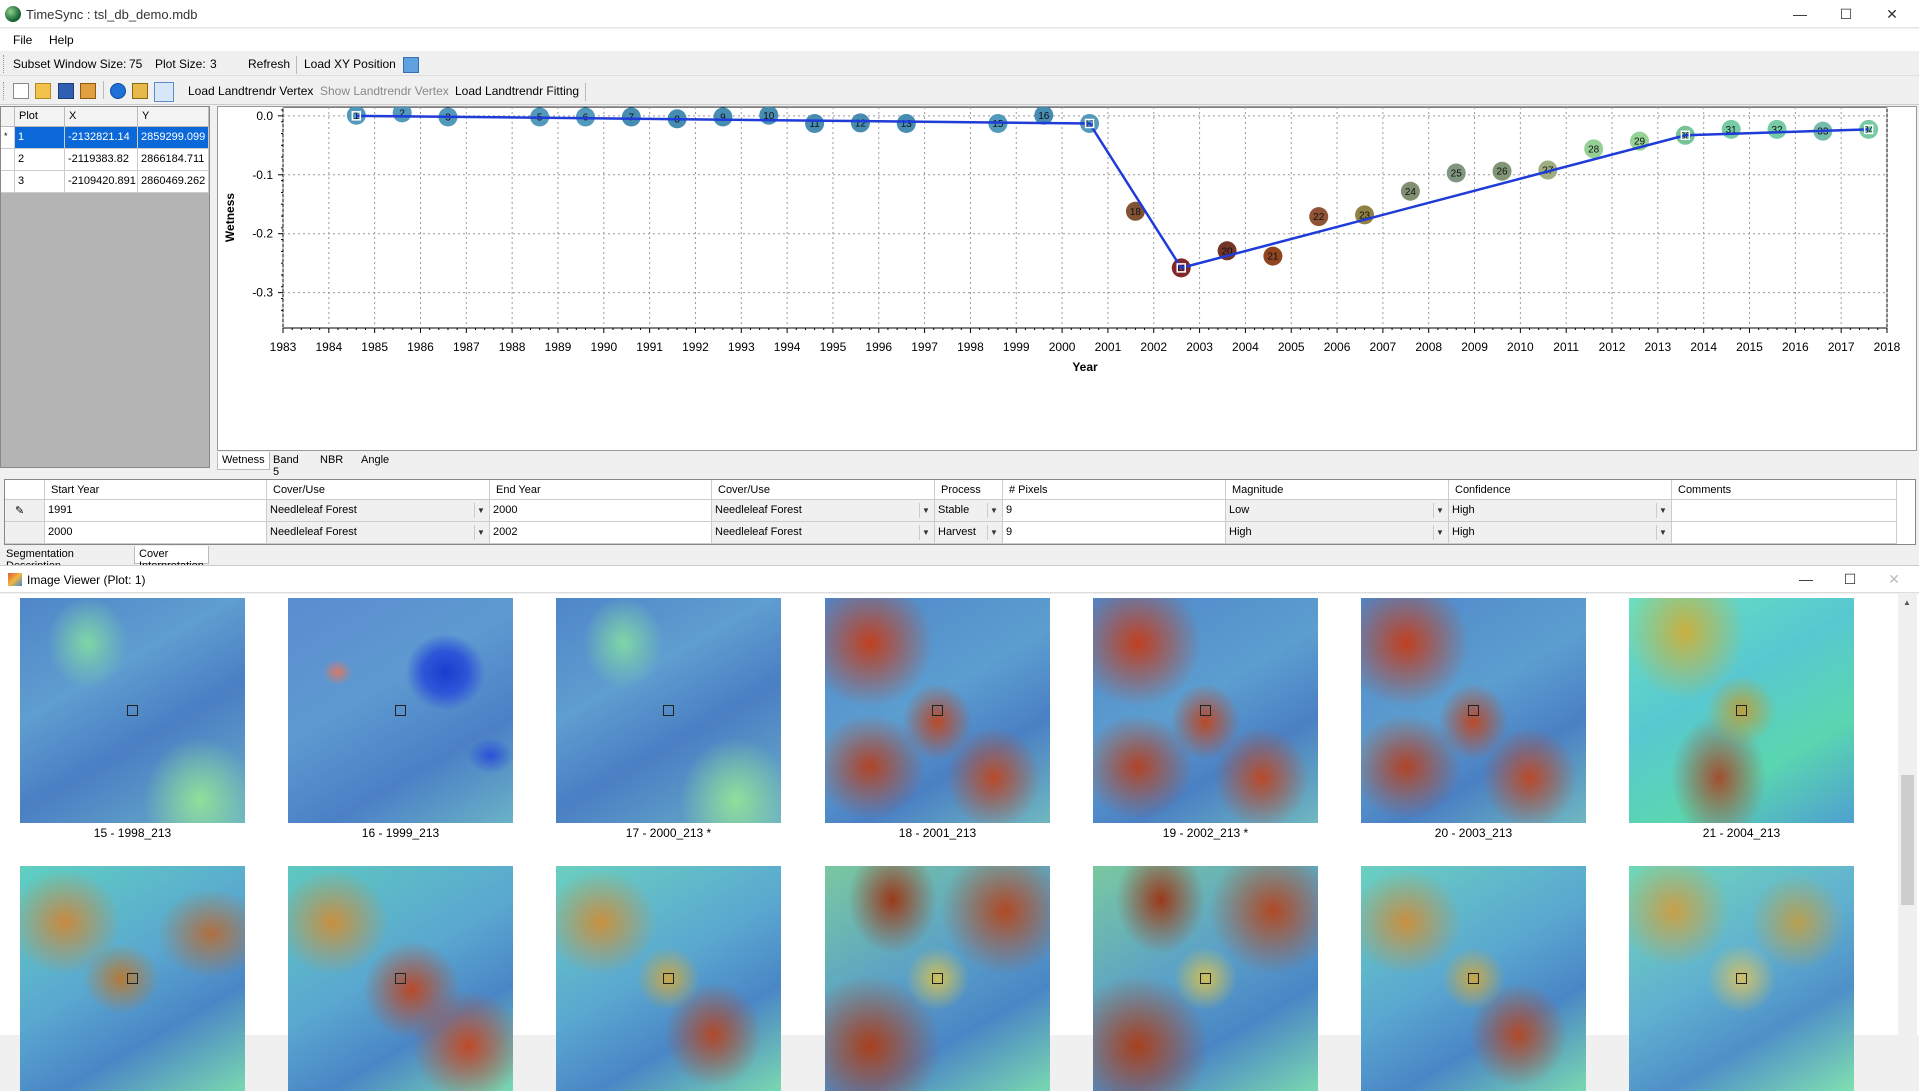 This screenshot has width=1919, height=1091. What do you see at coordinates (601, 511) in the screenshot?
I see `end-year-cell: 2000` at bounding box center [601, 511].